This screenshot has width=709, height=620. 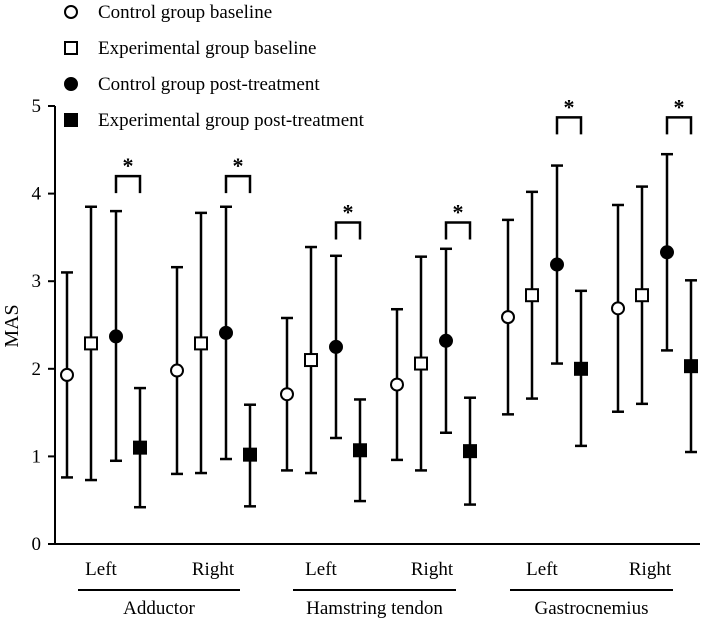 I want to click on y-tick-label: 3, so click(x=37, y=281).